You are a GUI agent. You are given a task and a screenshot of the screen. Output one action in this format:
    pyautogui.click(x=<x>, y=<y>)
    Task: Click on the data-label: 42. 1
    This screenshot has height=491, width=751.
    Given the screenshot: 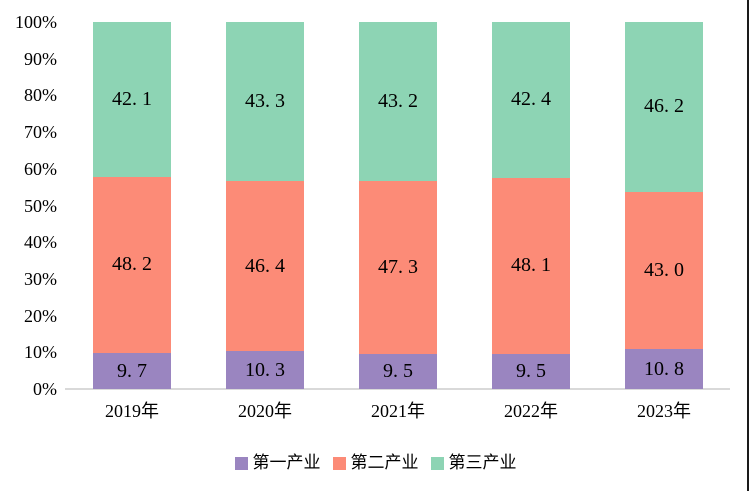 What is the action you would take?
    pyautogui.click(x=132, y=98)
    